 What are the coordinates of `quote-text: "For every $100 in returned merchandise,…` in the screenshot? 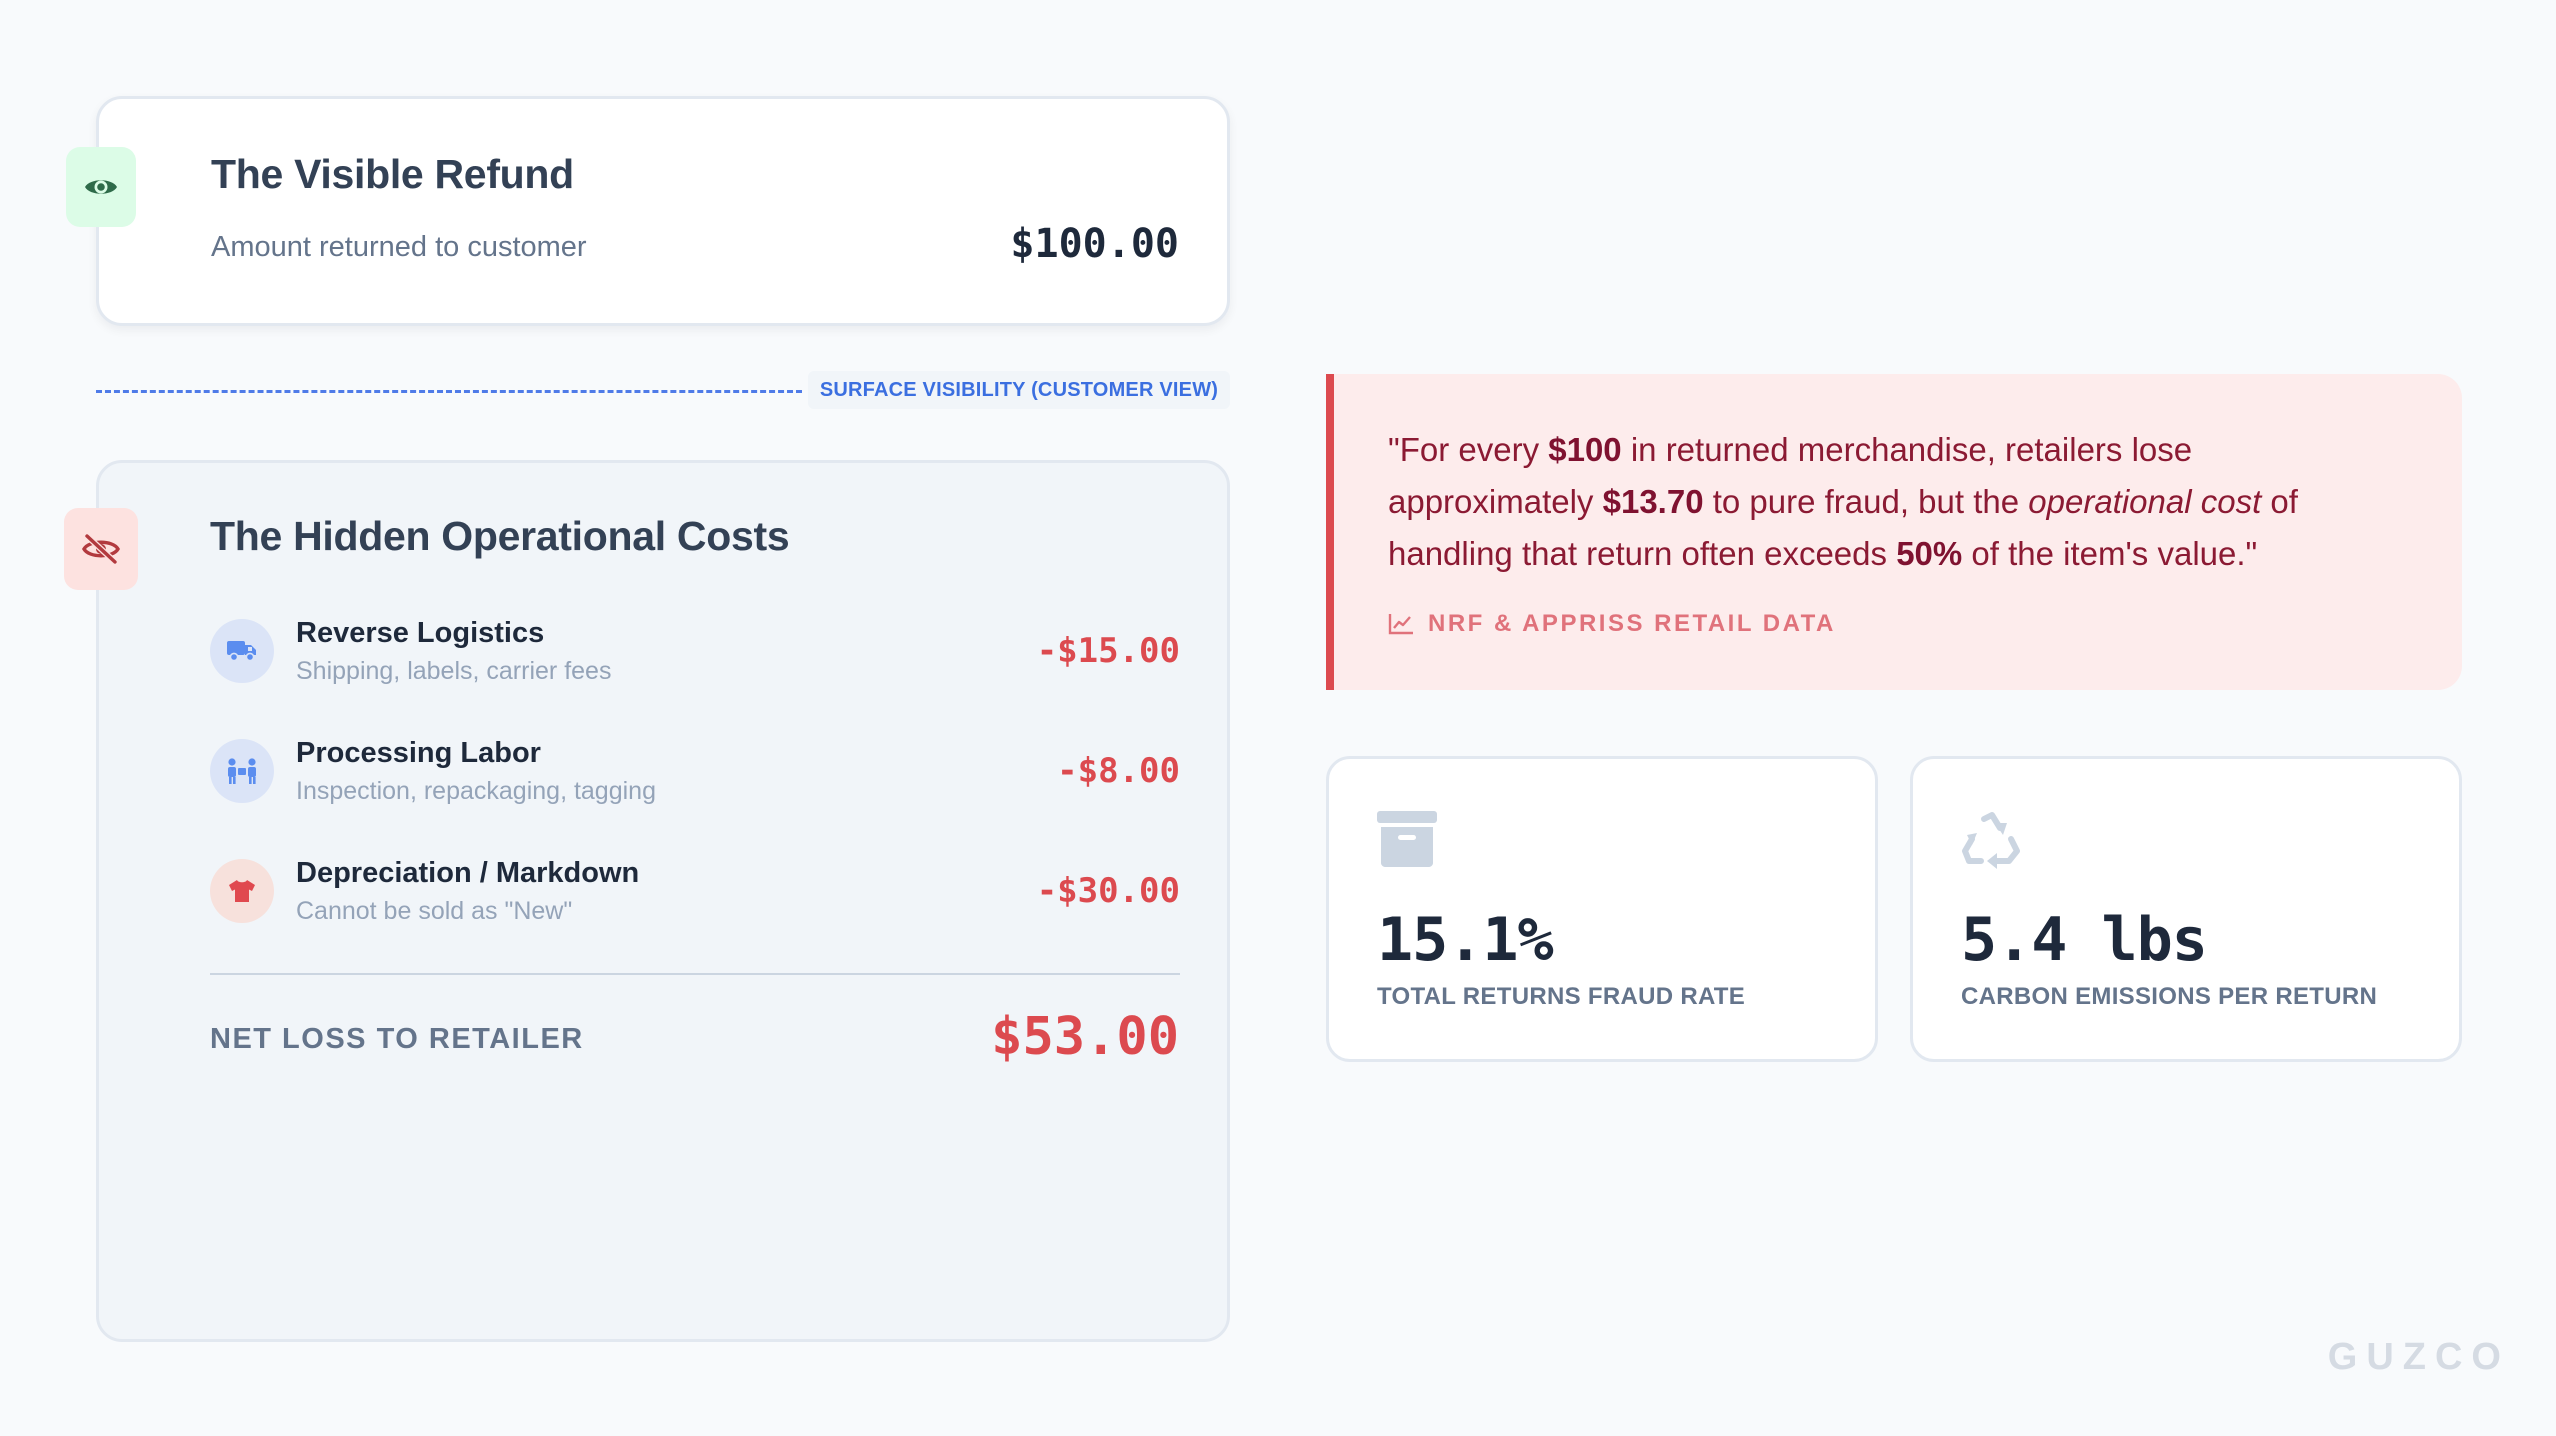 It's located at (1843, 501).